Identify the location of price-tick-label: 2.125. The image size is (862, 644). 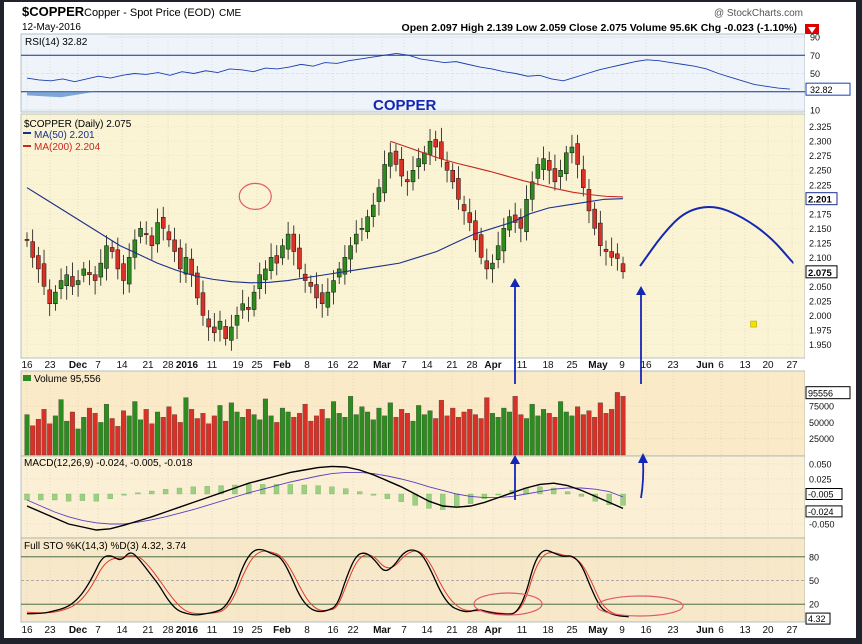
(820, 243).